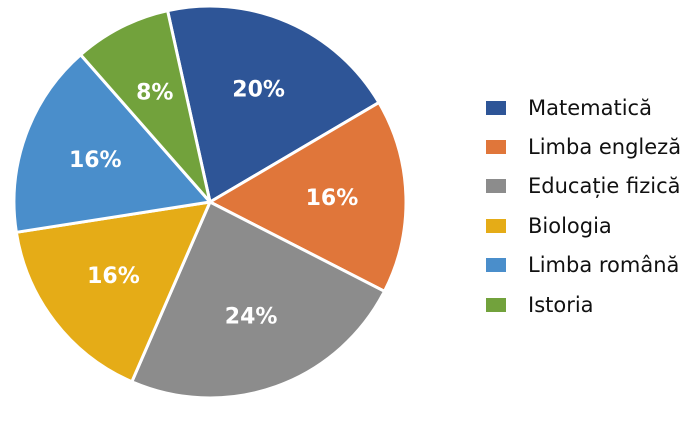 This screenshot has width=692, height=424. I want to click on legend-label: Biologia, so click(570, 225).